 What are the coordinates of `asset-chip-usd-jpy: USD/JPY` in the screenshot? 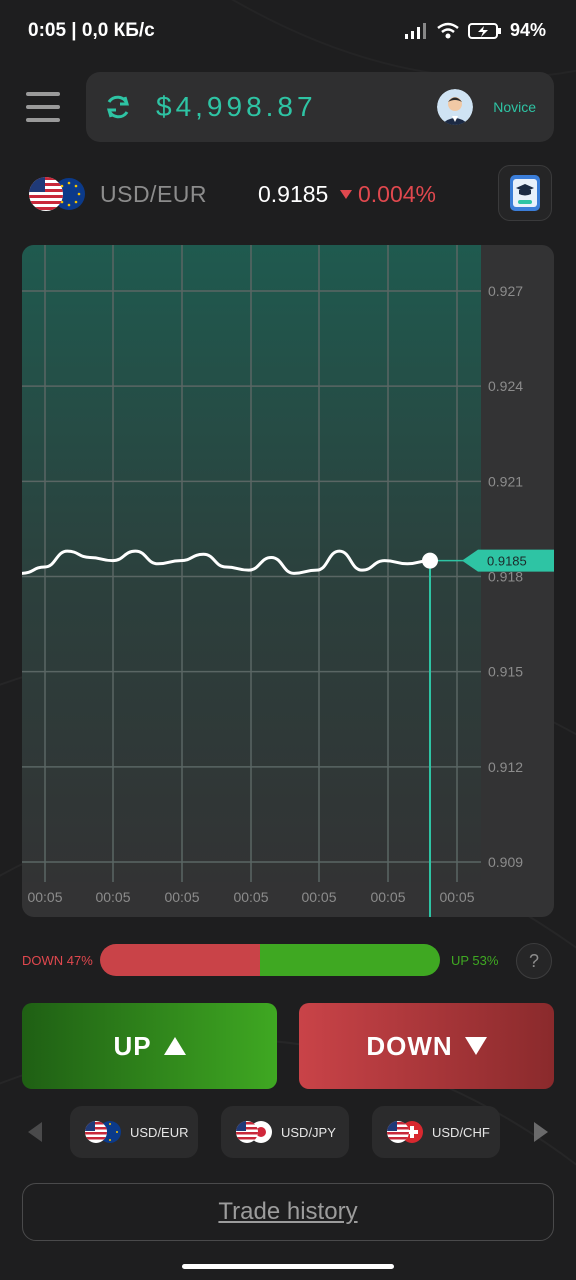 It's located at (285, 1132).